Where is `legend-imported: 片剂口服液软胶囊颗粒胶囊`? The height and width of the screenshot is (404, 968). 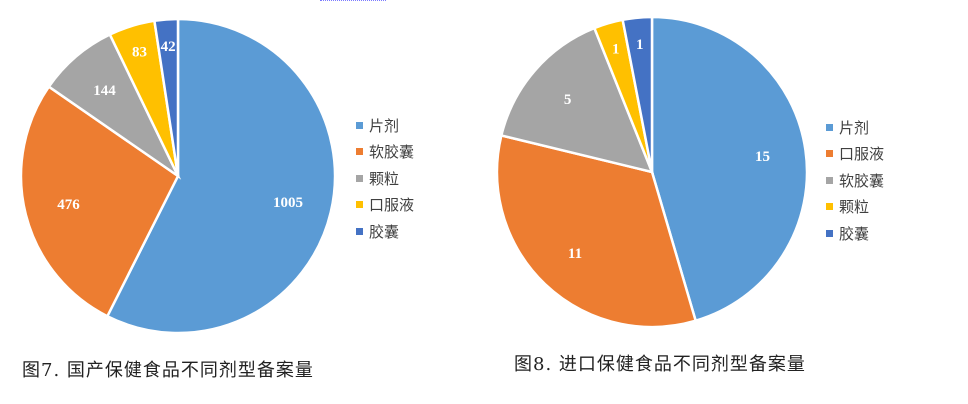 legend-imported: 片剂口服液软胶囊颗粒胶囊 is located at coordinates (855, 180).